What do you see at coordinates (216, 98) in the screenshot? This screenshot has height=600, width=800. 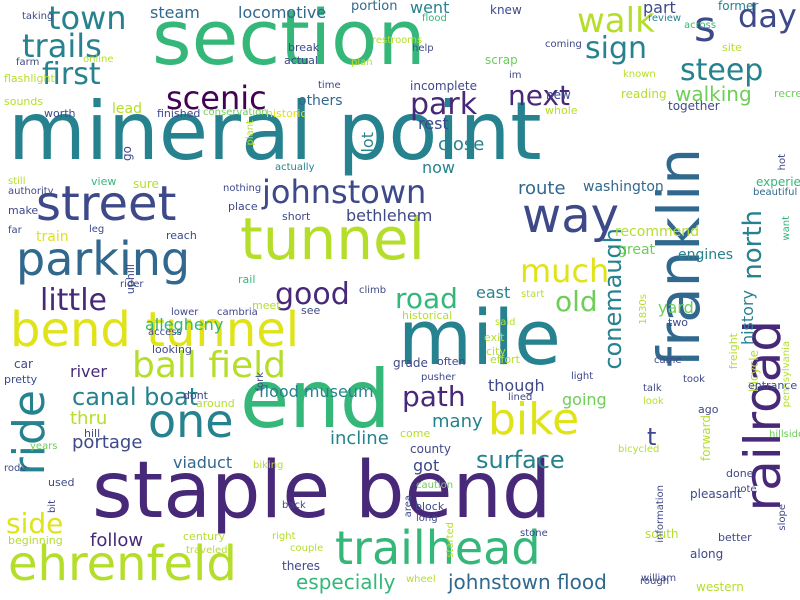 I see `cloud-word: scenic` at bounding box center [216, 98].